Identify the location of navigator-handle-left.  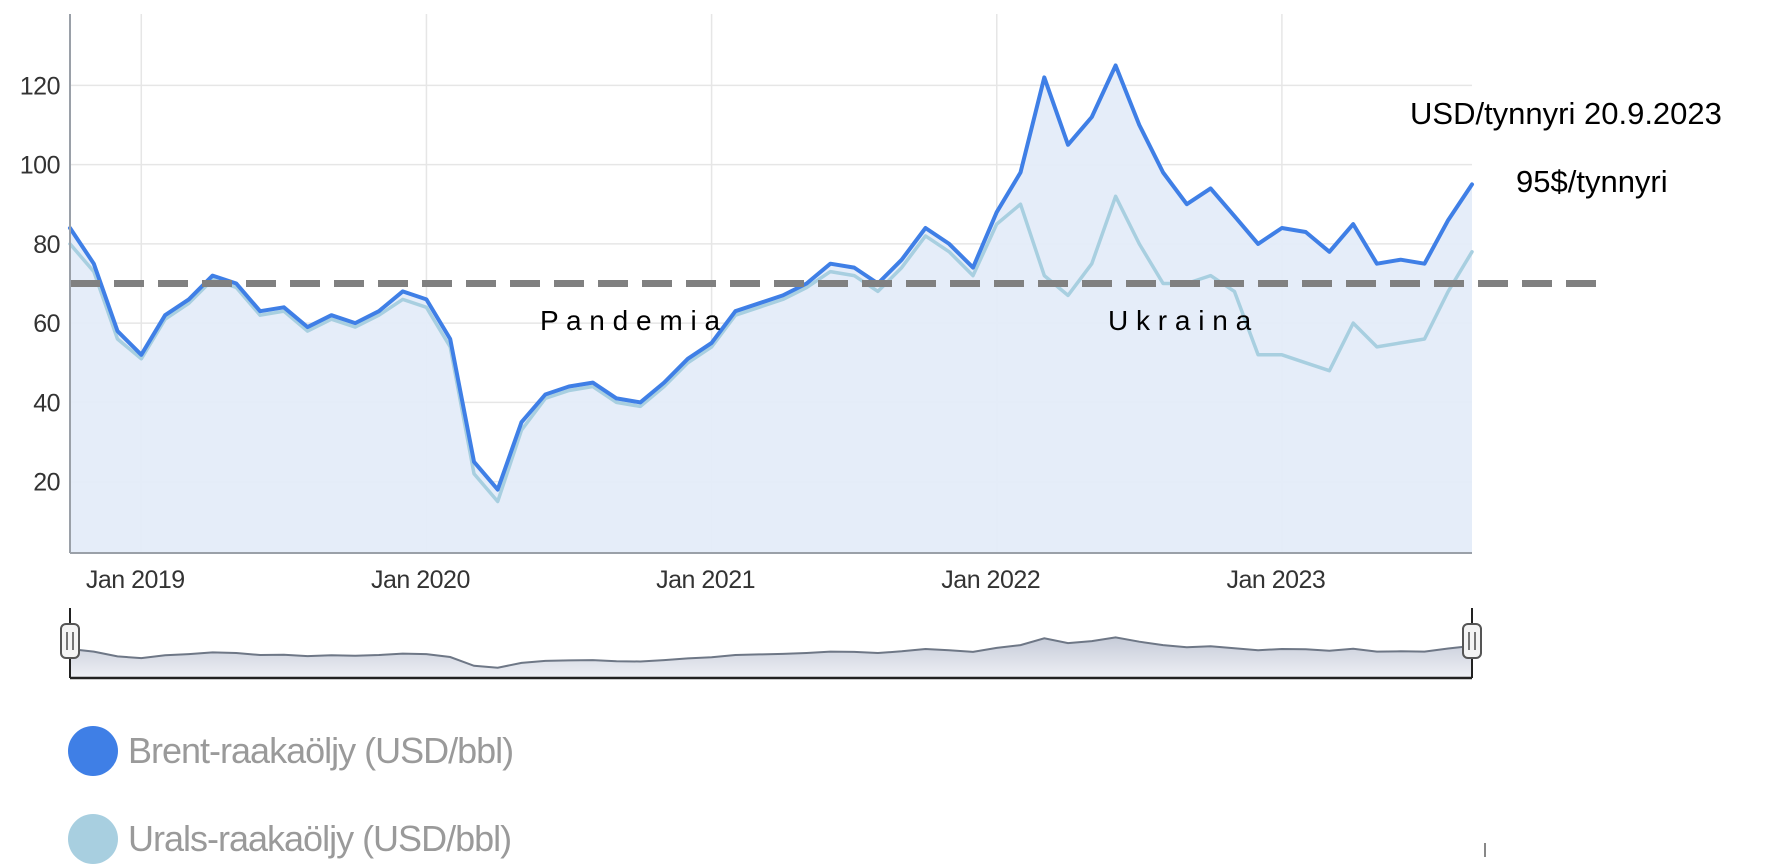
(70, 641).